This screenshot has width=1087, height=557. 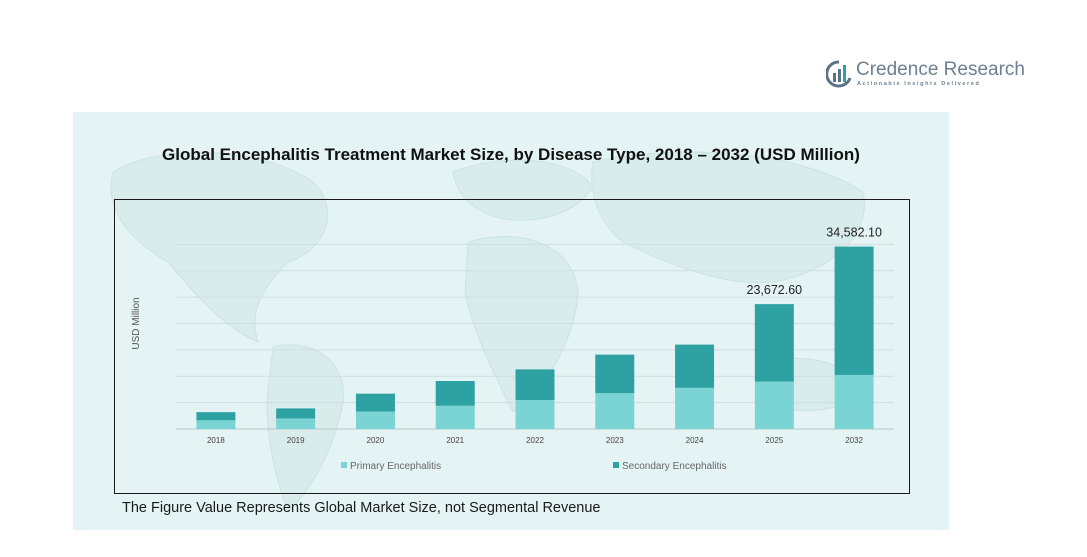 What do you see at coordinates (616, 465) in the screenshot?
I see `legend-swatch-secondary` at bounding box center [616, 465].